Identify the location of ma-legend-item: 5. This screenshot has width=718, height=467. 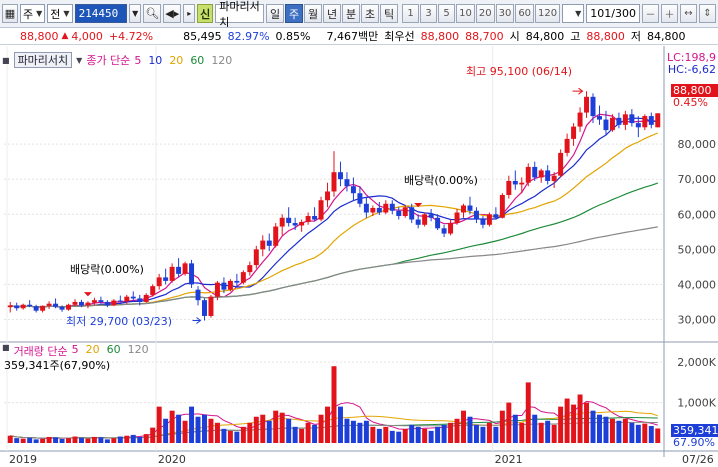
(138, 60).